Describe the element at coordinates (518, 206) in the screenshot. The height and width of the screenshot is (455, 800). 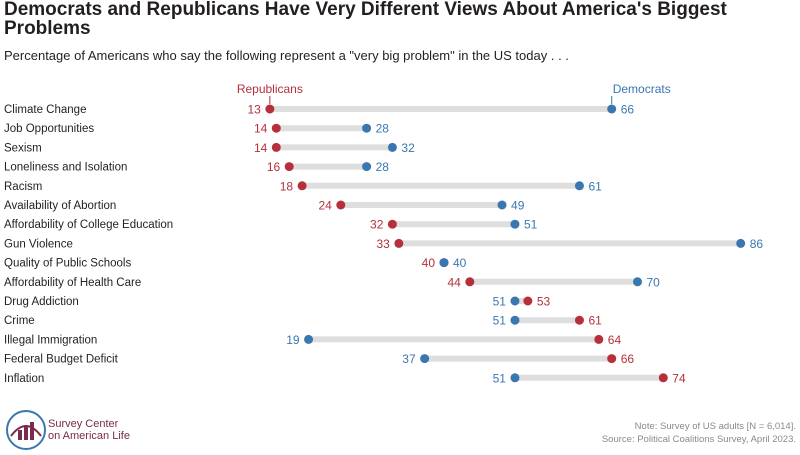
I see `democrat-value-label: 49` at that location.